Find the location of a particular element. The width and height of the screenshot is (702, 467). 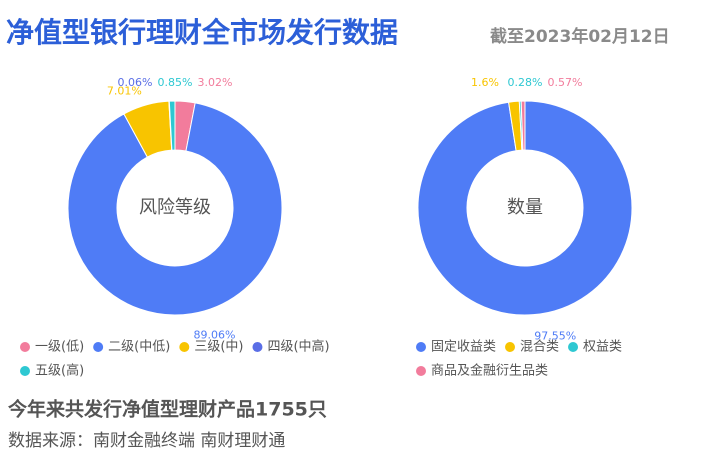

value-label: 1.6% is located at coordinates (485, 82).